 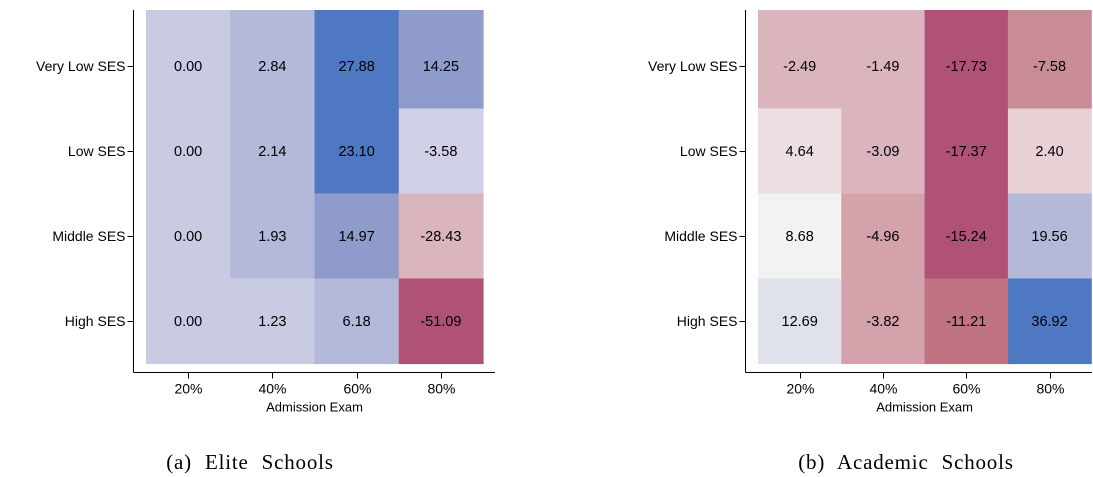 I want to click on cell-value-label: -1.49, so click(x=882, y=67).